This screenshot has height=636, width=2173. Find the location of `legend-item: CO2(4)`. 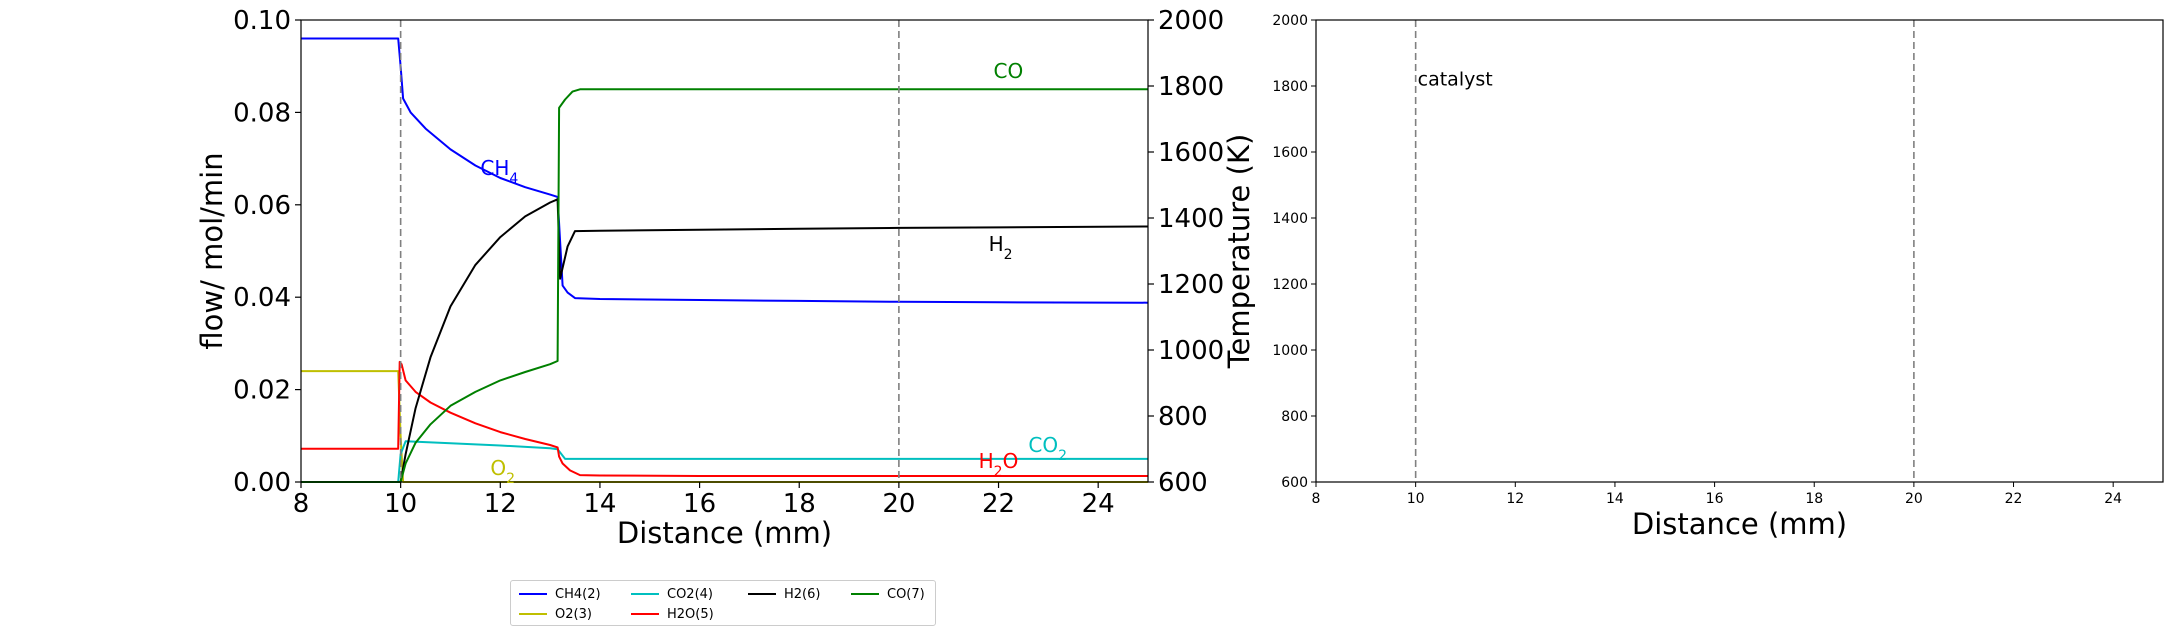

legend-item: CO2(4) is located at coordinates (672, 594).